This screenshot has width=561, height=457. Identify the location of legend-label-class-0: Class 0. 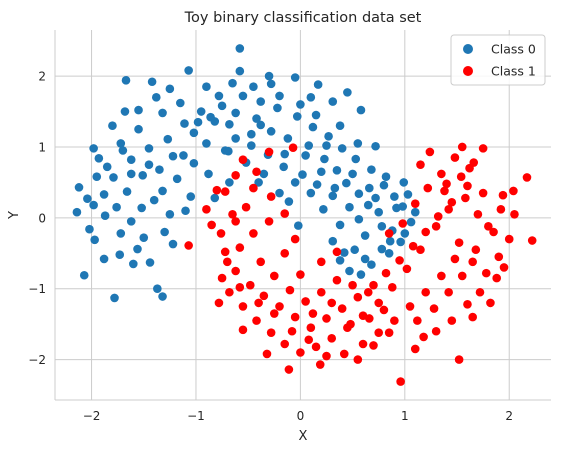
(513, 49).